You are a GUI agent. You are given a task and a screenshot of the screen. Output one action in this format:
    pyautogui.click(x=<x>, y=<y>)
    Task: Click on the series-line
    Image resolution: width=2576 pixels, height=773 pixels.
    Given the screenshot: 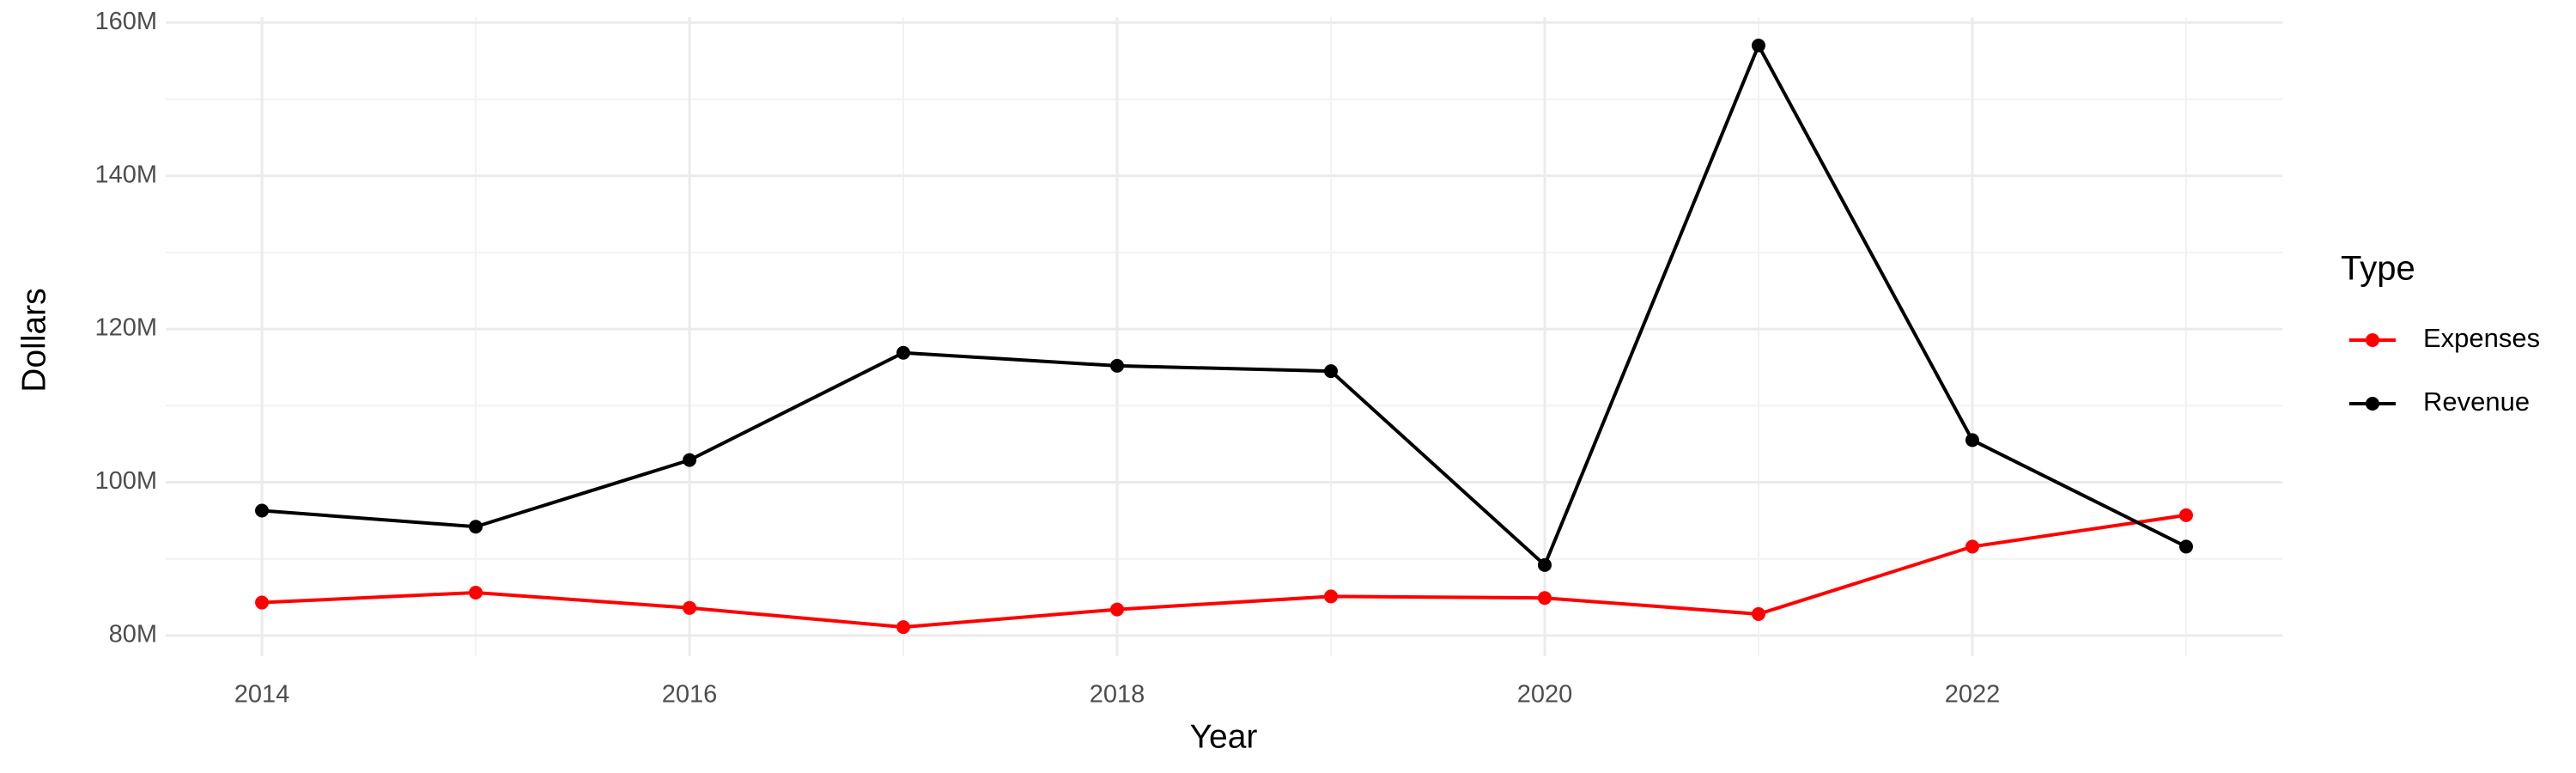 What is the action you would take?
    pyautogui.click(x=1224, y=571)
    